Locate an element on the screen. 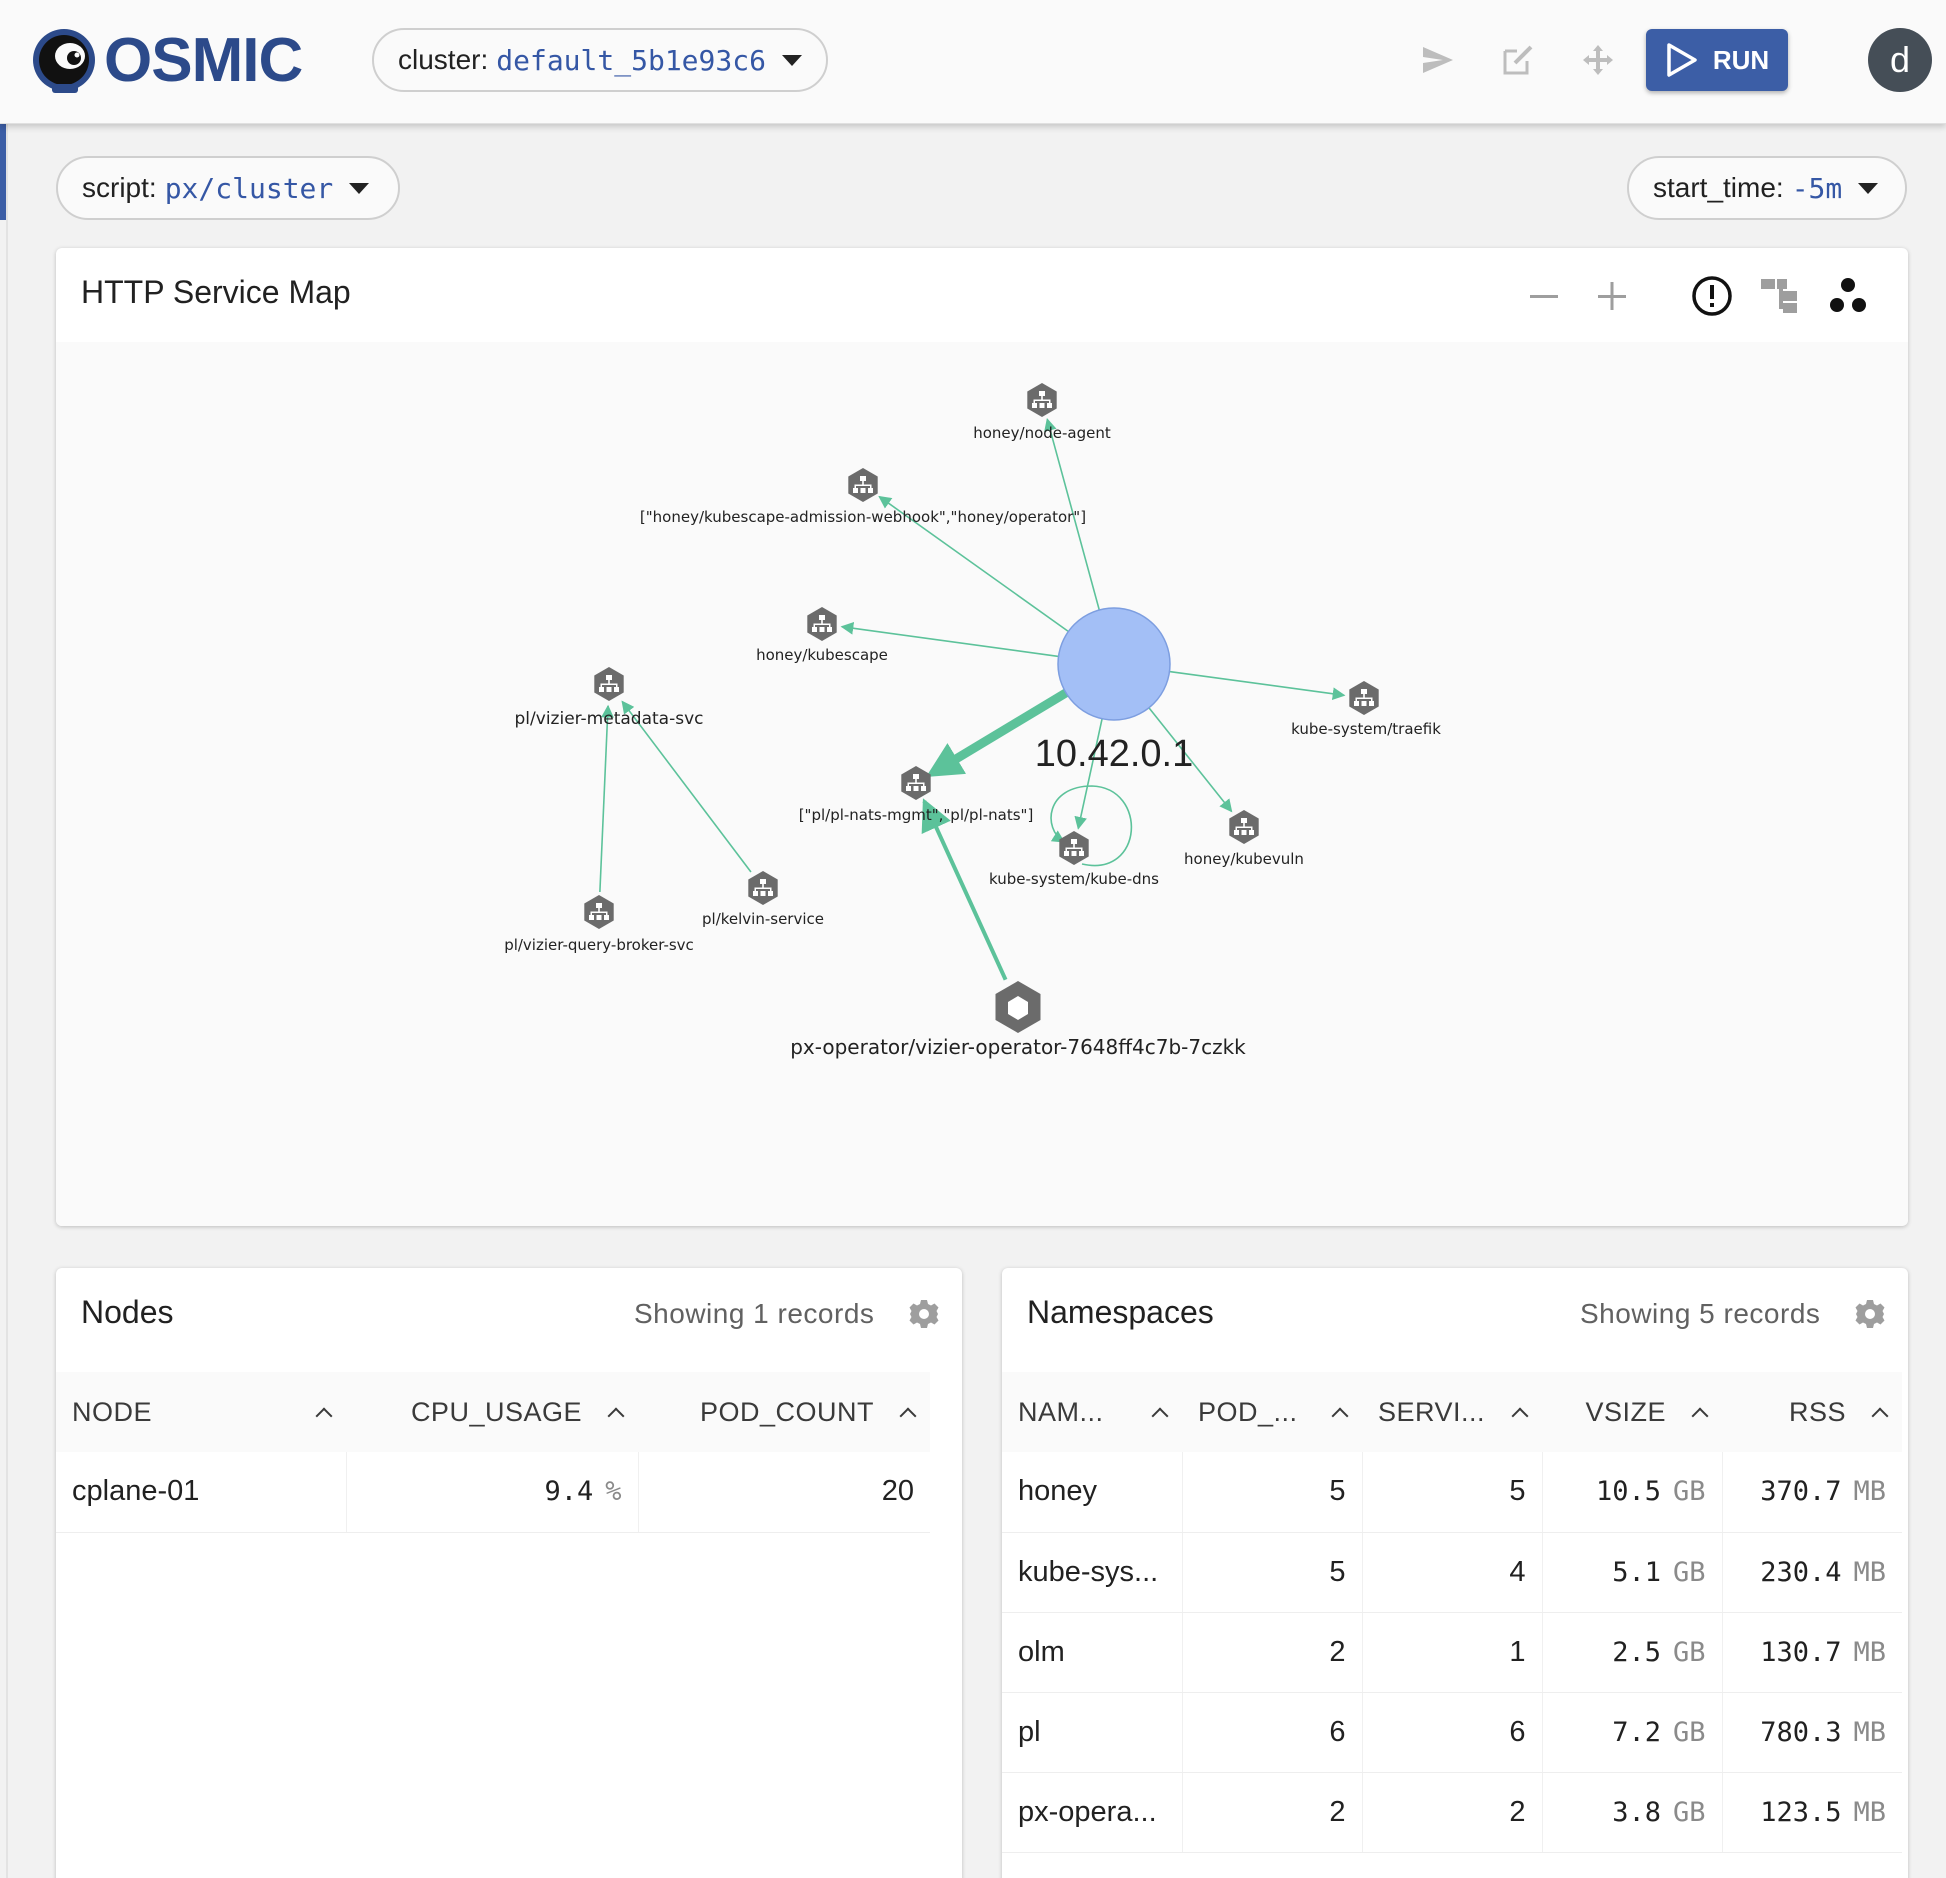 This screenshot has width=1946, height=1878. column-header-node: NODE is located at coordinates (201, 1412).